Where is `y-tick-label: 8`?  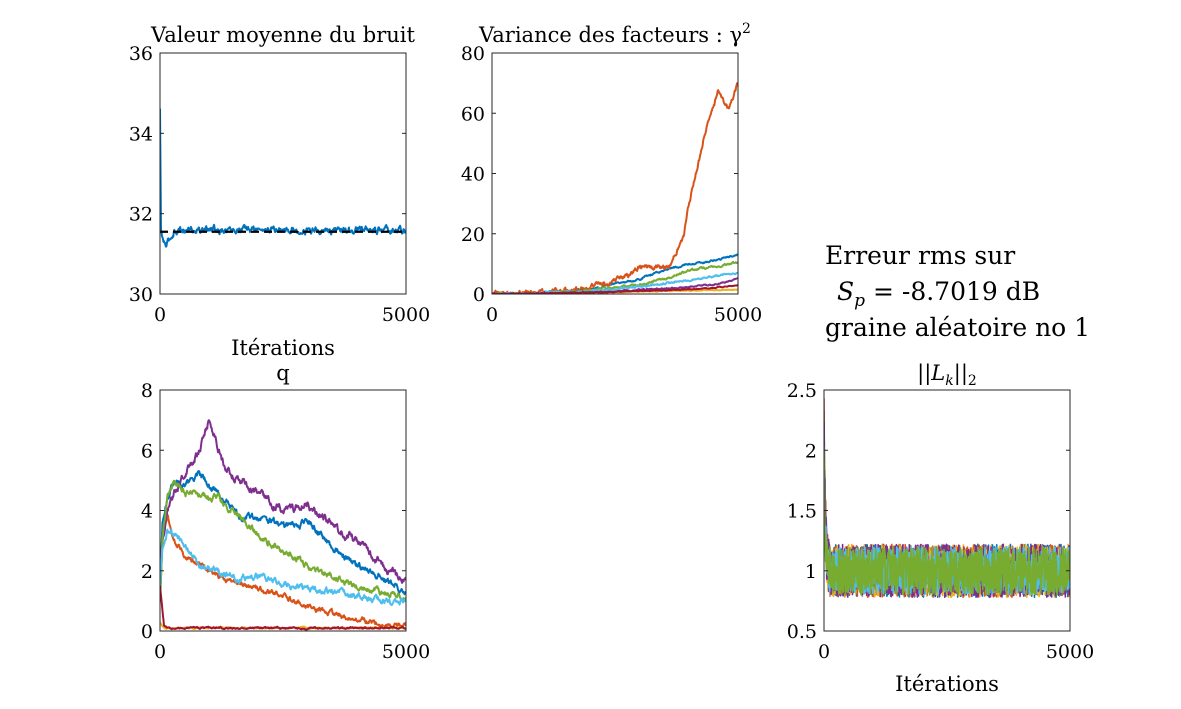
y-tick-label: 8 is located at coordinates (147, 391).